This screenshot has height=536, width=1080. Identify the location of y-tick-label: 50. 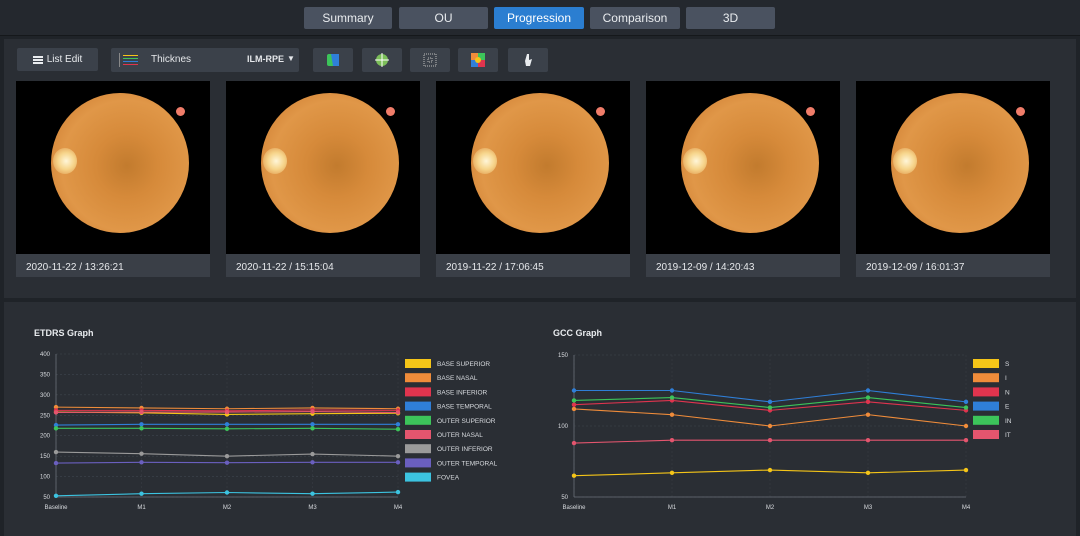
(46, 498).